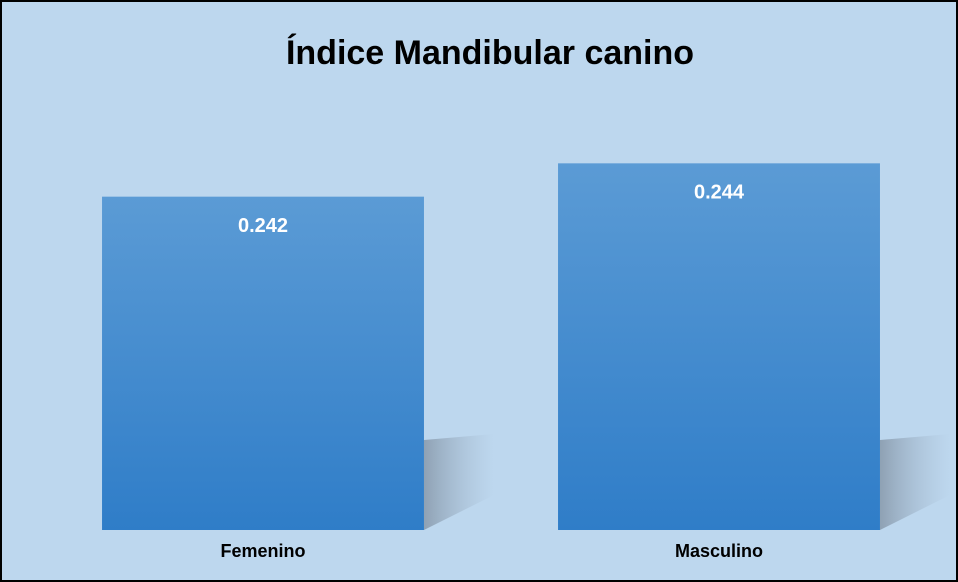 This screenshot has height=582, width=958. What do you see at coordinates (719, 551) in the screenshot?
I see `x-tick-label: Masculino` at bounding box center [719, 551].